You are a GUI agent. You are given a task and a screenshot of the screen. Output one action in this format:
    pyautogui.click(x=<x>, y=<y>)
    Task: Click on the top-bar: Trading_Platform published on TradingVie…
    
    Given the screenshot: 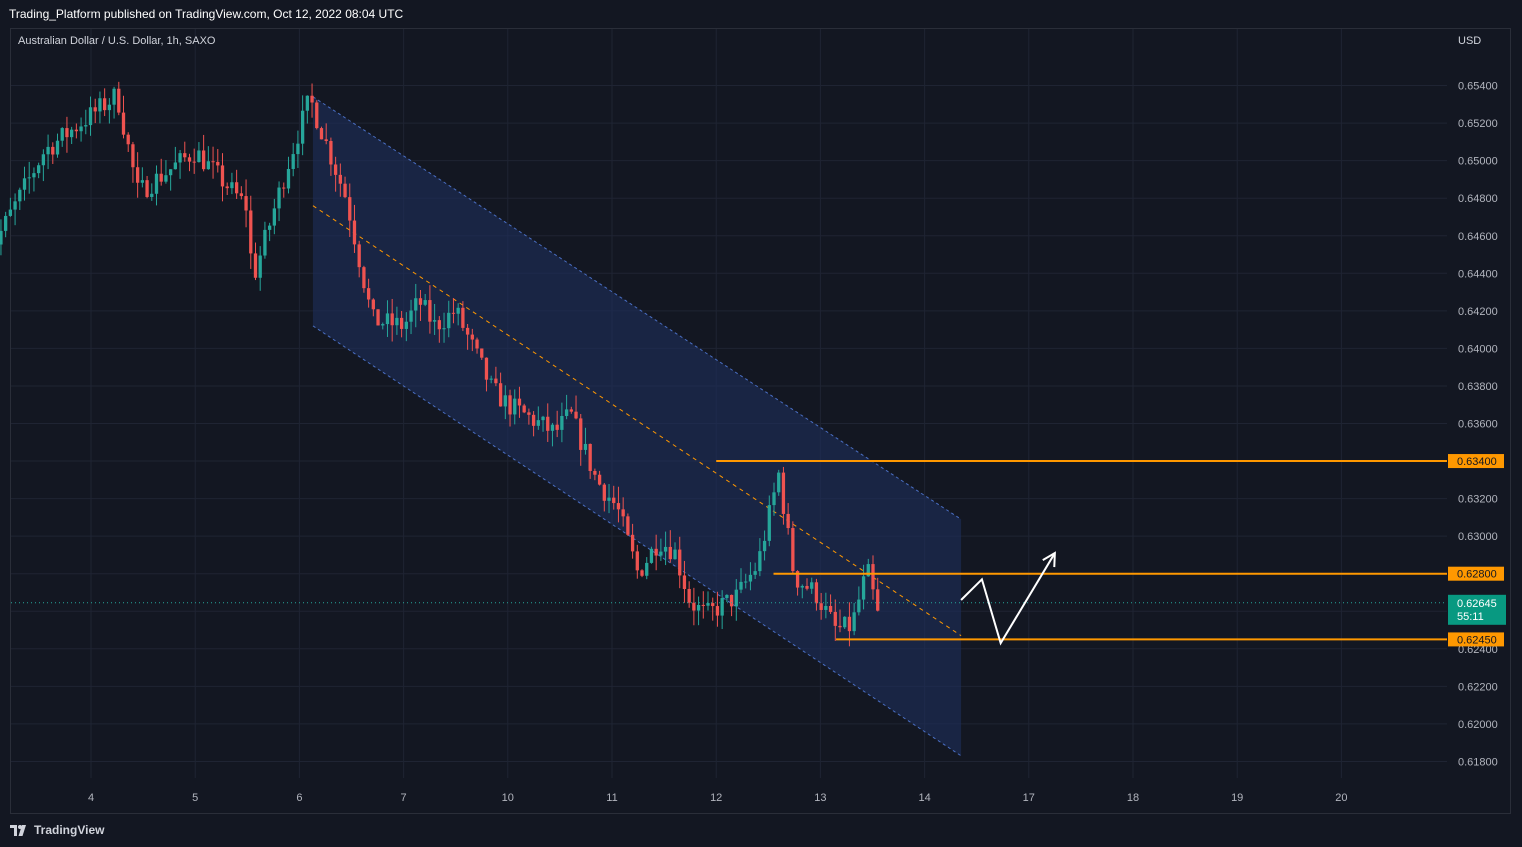 What is the action you would take?
    pyautogui.click(x=761, y=14)
    